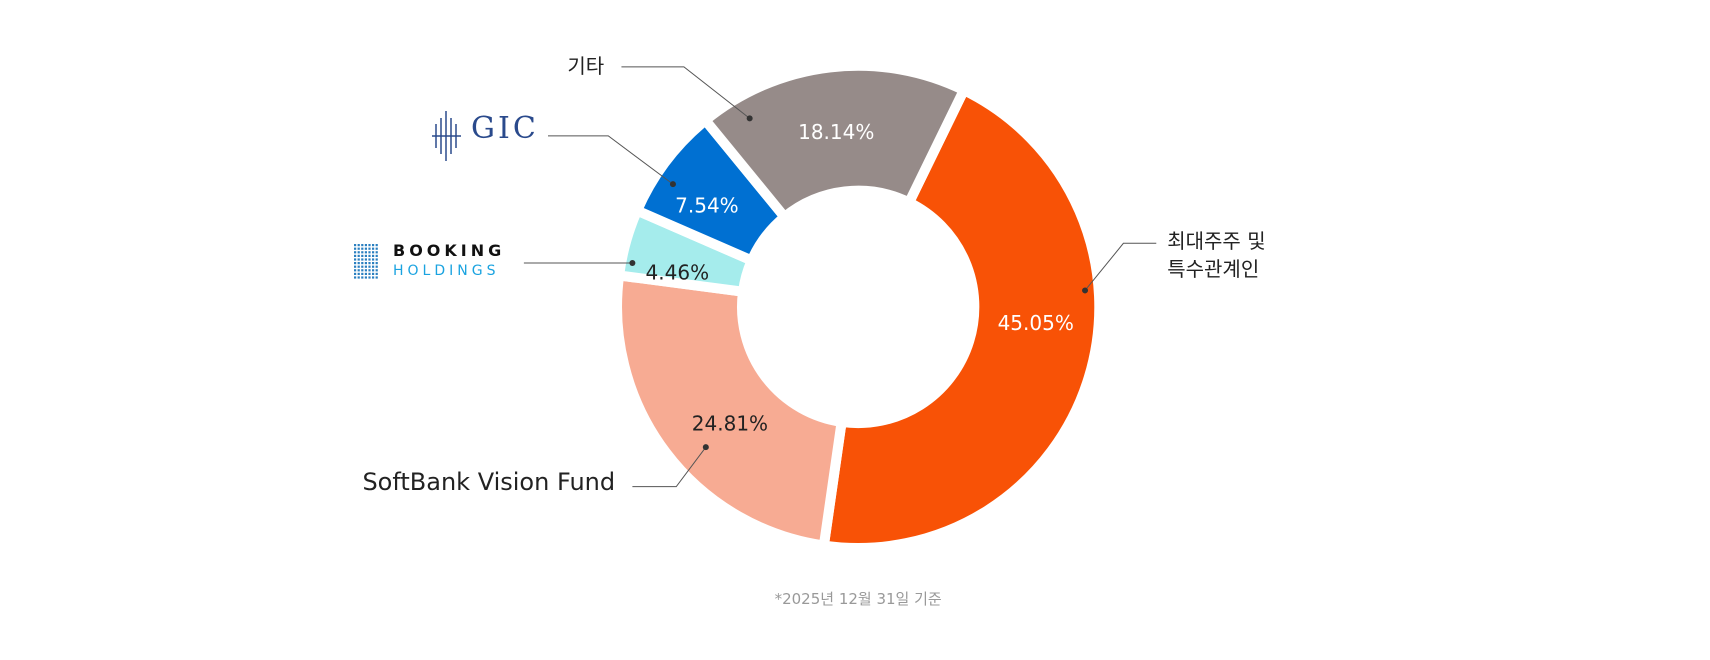 The height and width of the screenshot is (660, 1710). What do you see at coordinates (730, 424) in the screenshot?
I see `value-label: 24.81%` at bounding box center [730, 424].